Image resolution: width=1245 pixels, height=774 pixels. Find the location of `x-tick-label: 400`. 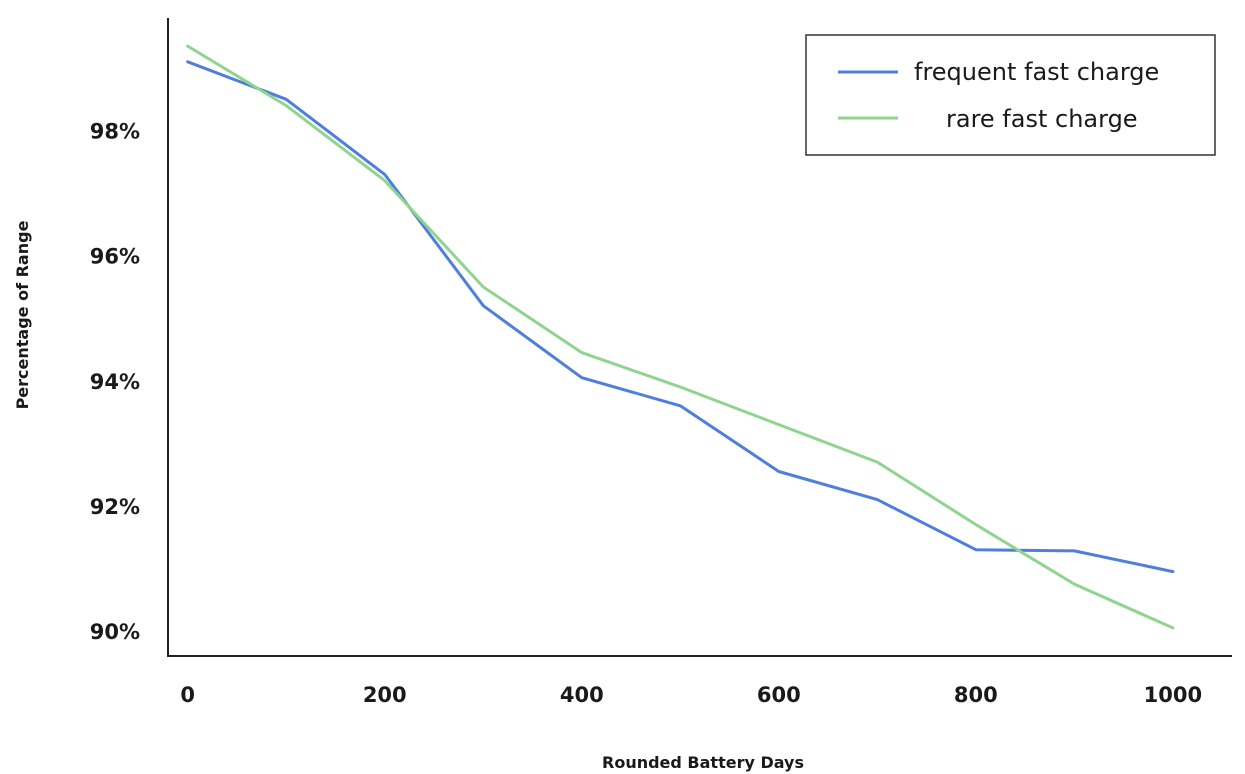

x-tick-label: 400 is located at coordinates (582, 695).